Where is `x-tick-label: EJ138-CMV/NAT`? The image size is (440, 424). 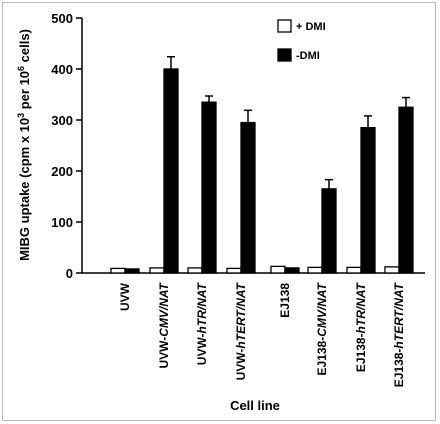
x-tick-label: EJ138-CMV/NAT is located at coordinates (322, 328).